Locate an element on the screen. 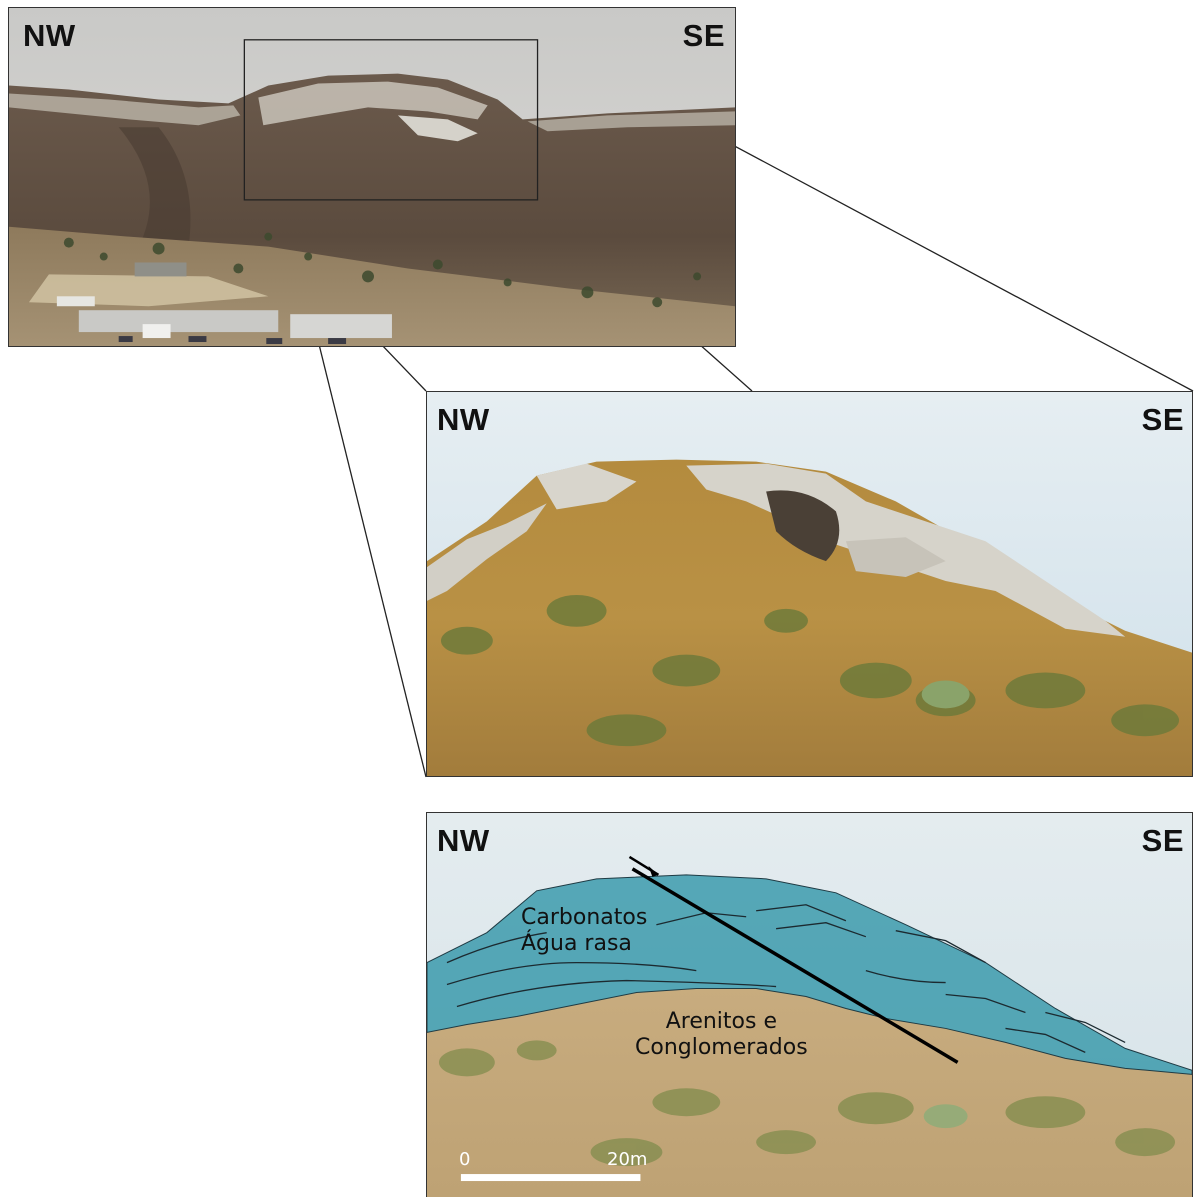  fault-arrow-head is located at coordinates (653, 871).